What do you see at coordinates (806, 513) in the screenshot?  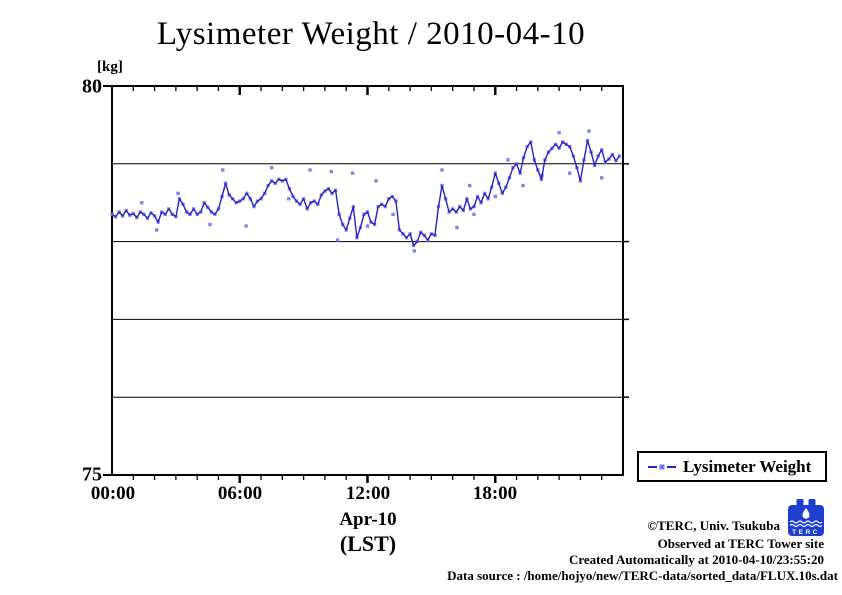 I see `water-droplet-icon` at bounding box center [806, 513].